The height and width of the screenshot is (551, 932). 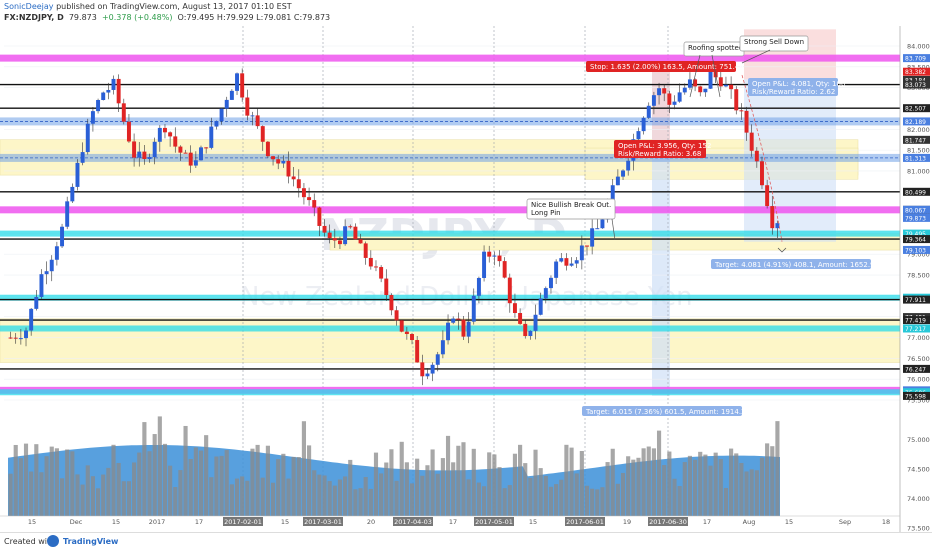 I want to click on open-pnl-mid-text: Risk/Reward Ratio: 3.68, so click(x=659, y=154).